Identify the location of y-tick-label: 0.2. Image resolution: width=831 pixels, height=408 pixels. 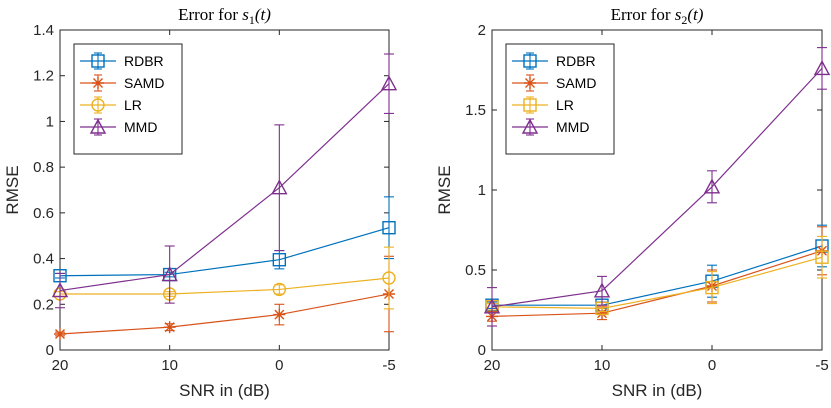
(43, 304).